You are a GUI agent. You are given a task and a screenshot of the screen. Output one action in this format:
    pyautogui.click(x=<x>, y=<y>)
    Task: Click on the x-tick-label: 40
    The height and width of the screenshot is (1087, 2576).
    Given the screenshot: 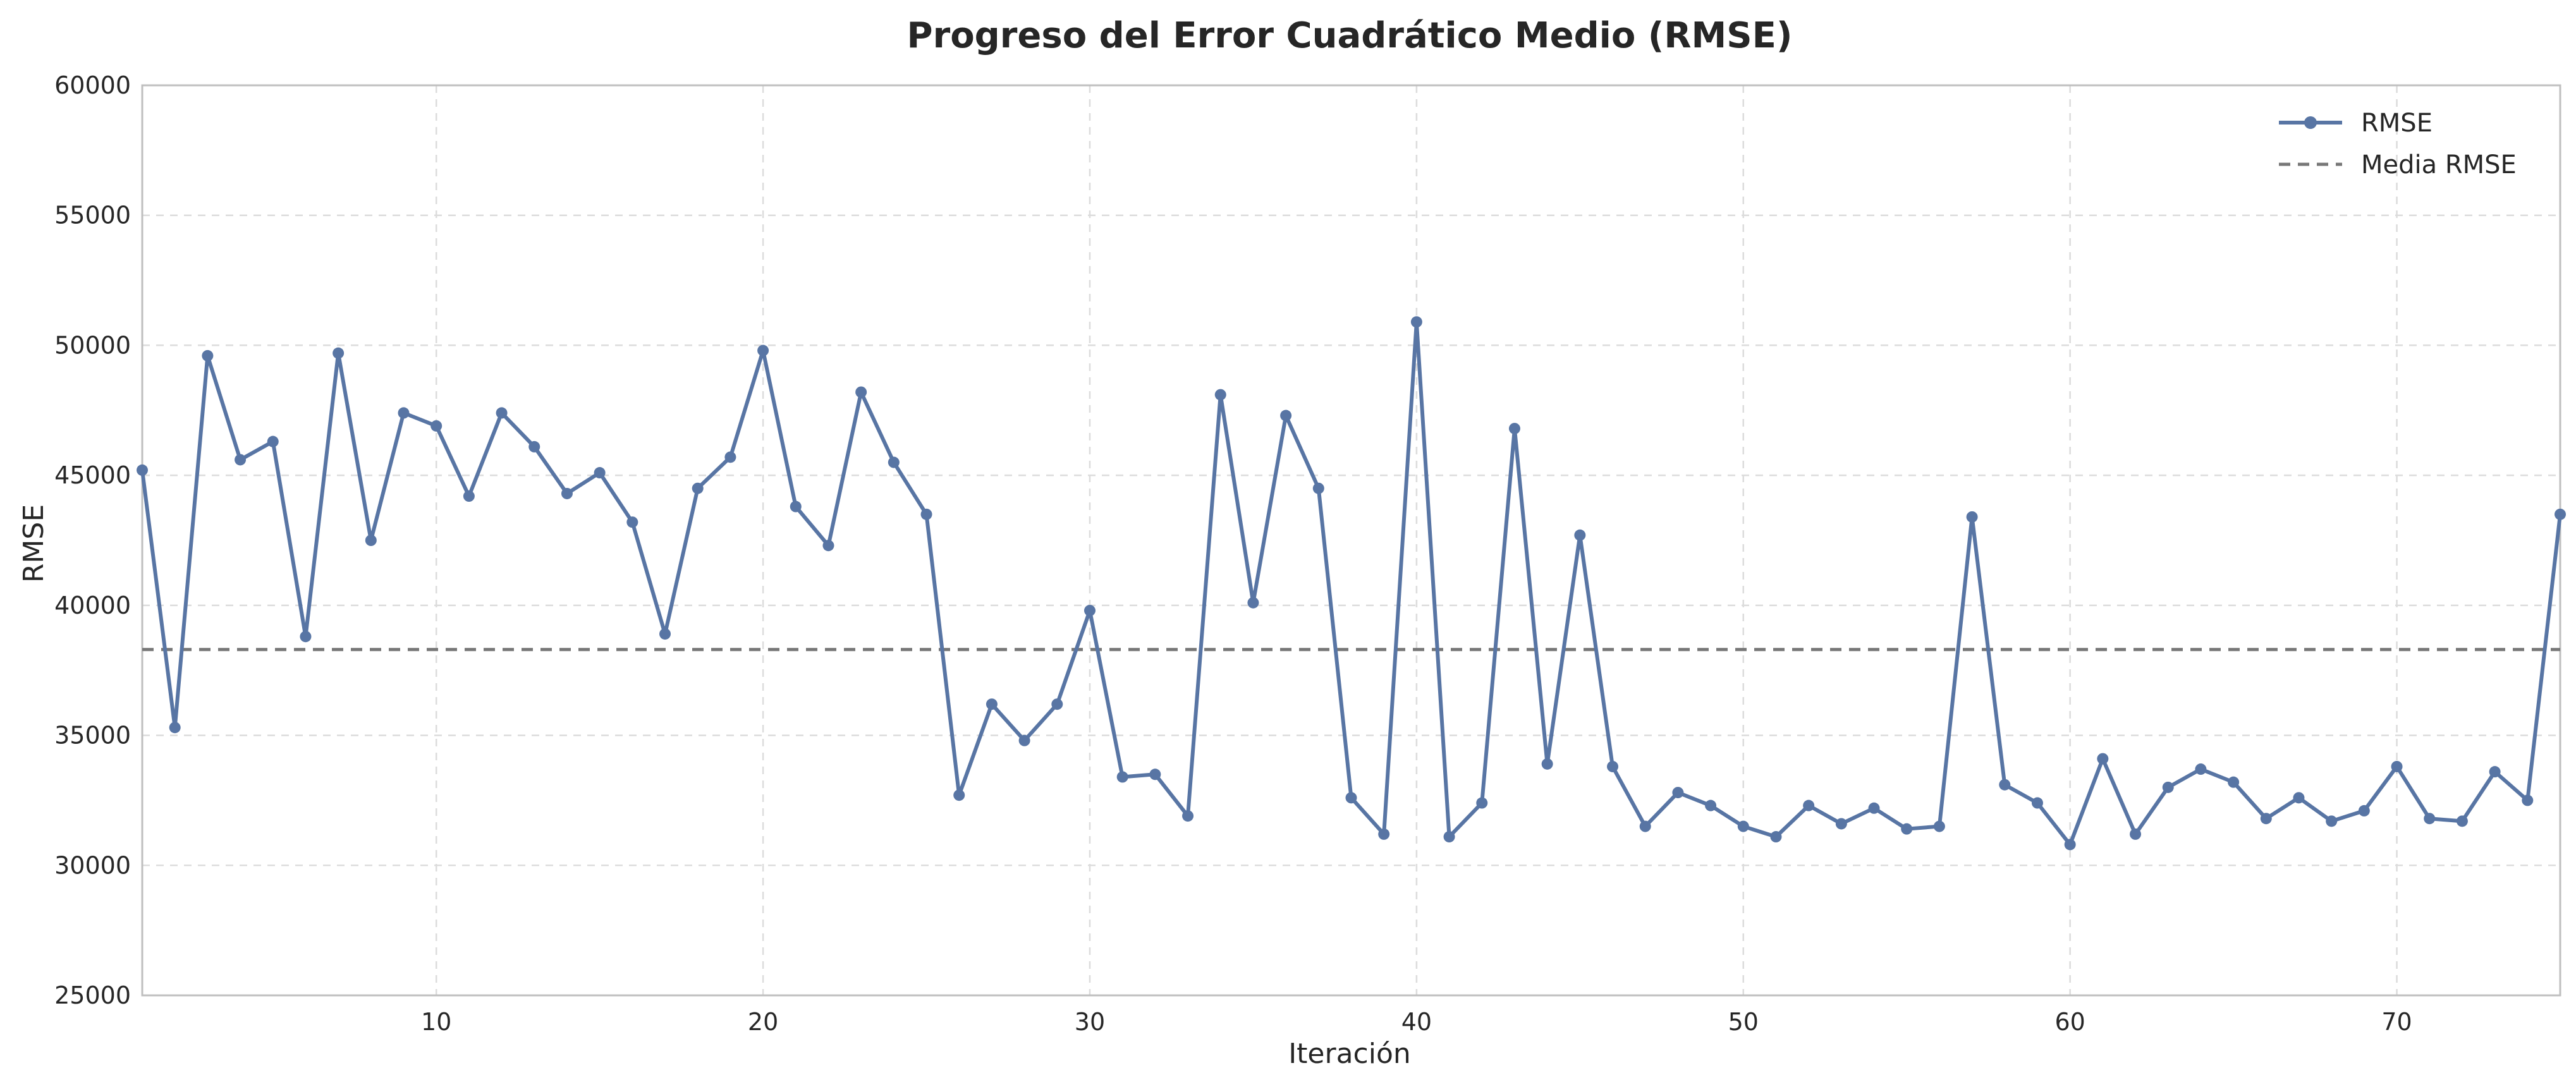 What is the action you would take?
    pyautogui.click(x=1416, y=1022)
    